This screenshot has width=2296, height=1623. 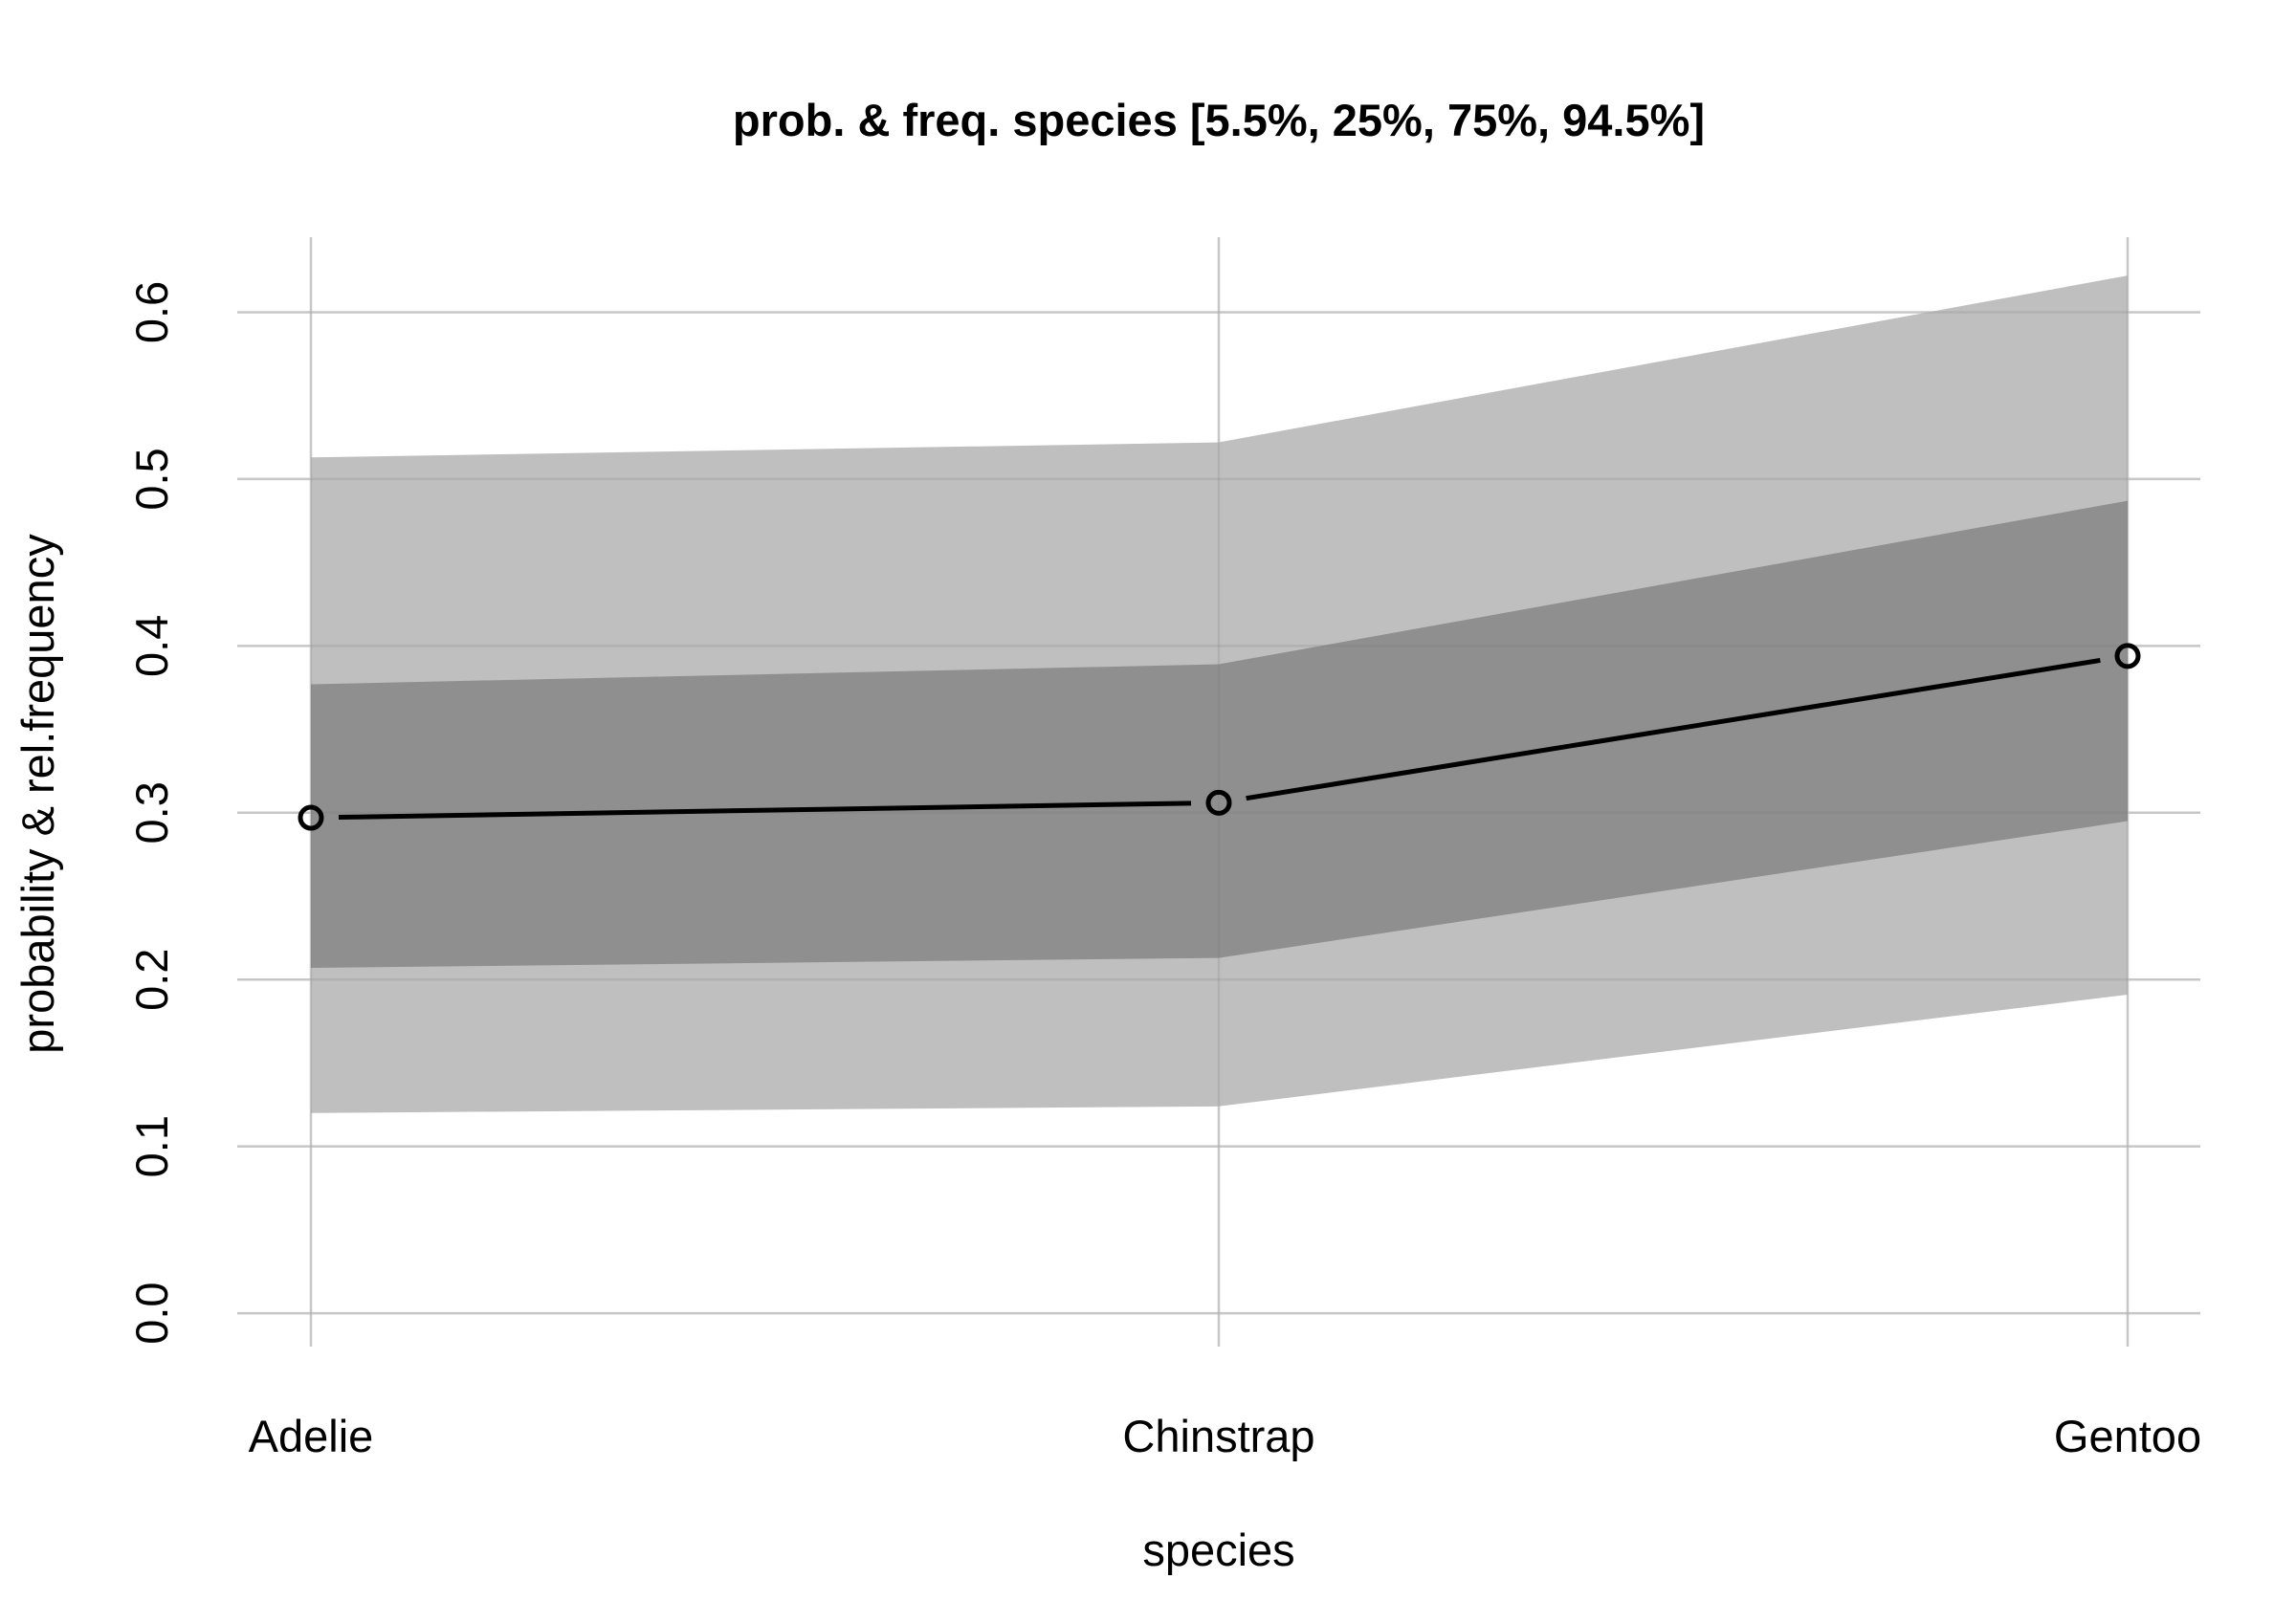 What do you see at coordinates (152, 646) in the screenshot?
I see `y-tick-label: 0.4` at bounding box center [152, 646].